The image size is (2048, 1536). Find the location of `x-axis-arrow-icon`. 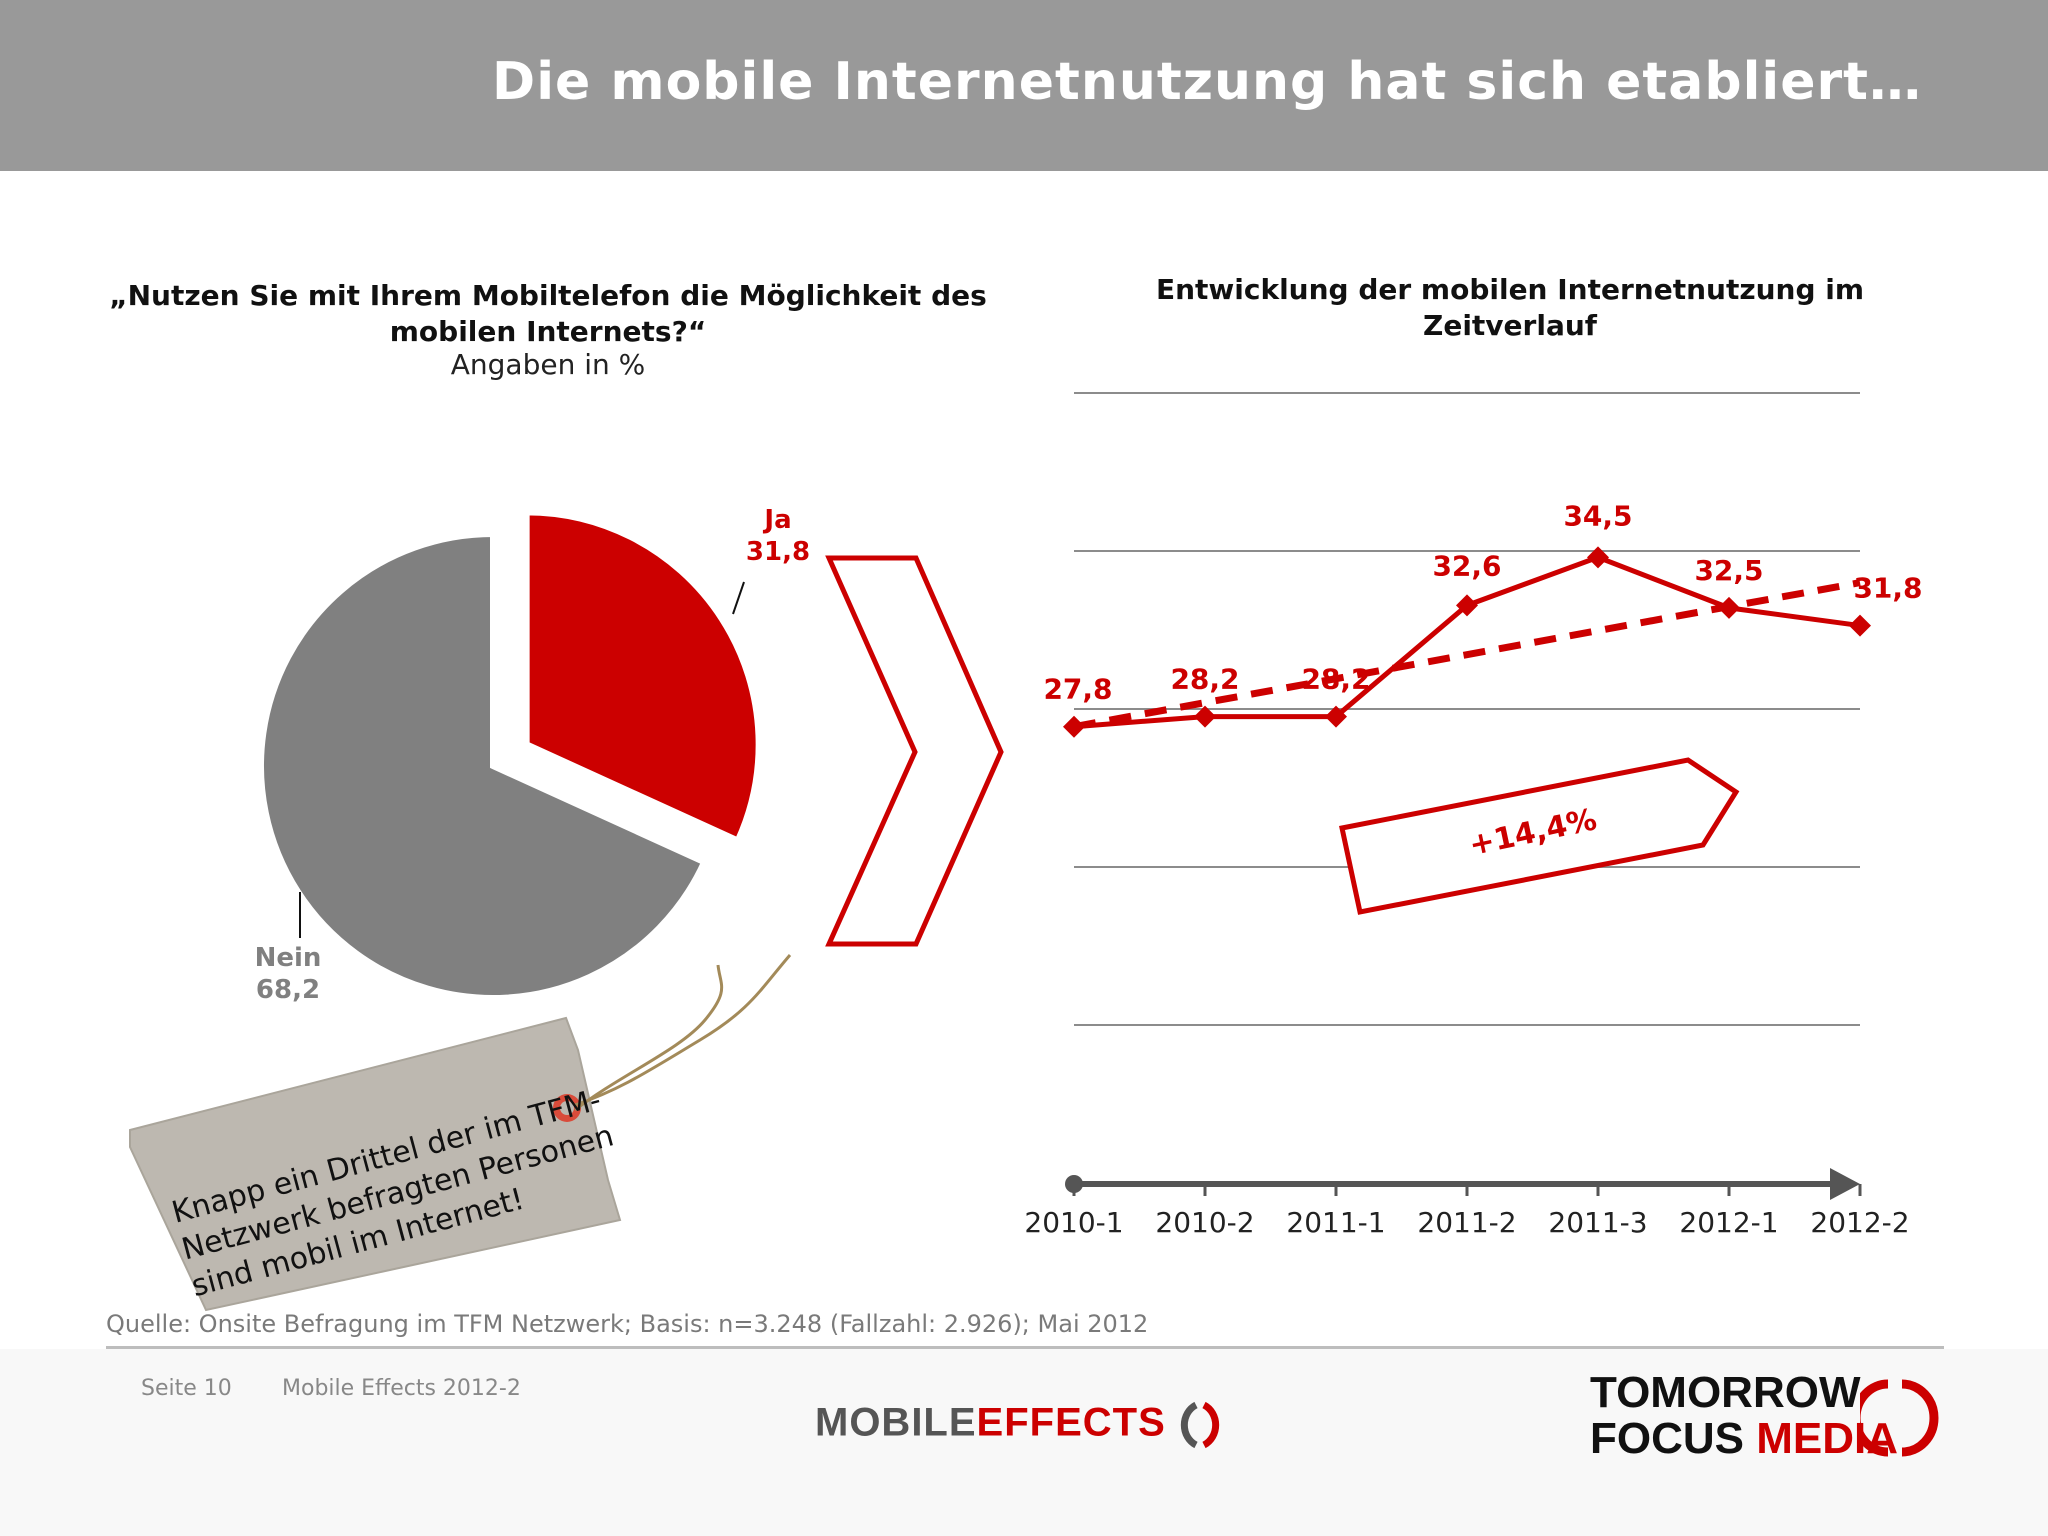

x-axis-arrow-icon is located at coordinates (1845, 1184).